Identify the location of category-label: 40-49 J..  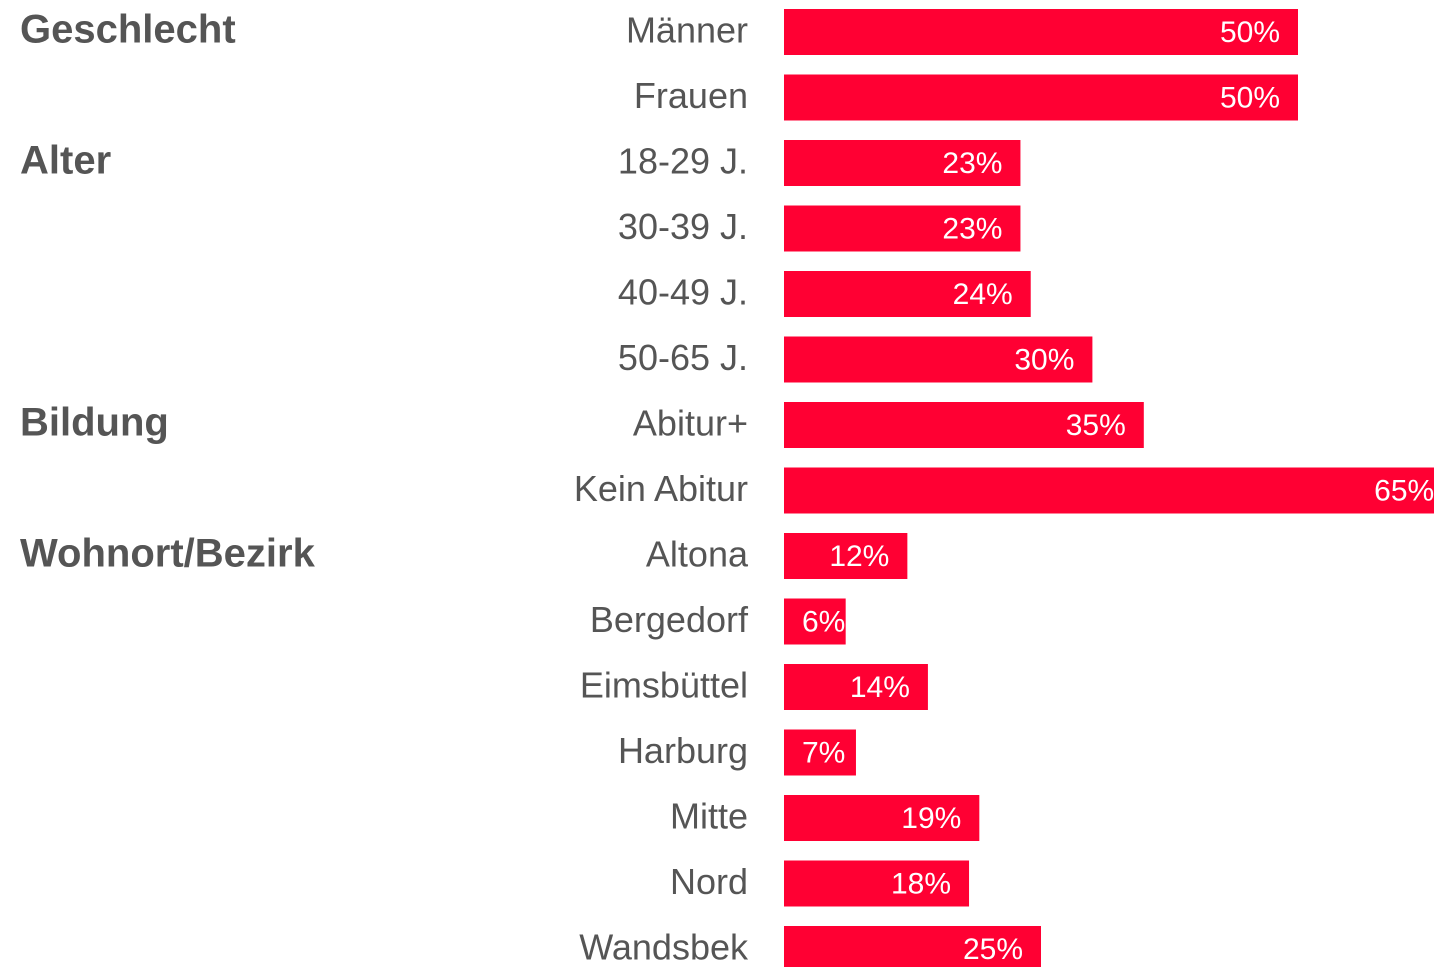
(683, 292).